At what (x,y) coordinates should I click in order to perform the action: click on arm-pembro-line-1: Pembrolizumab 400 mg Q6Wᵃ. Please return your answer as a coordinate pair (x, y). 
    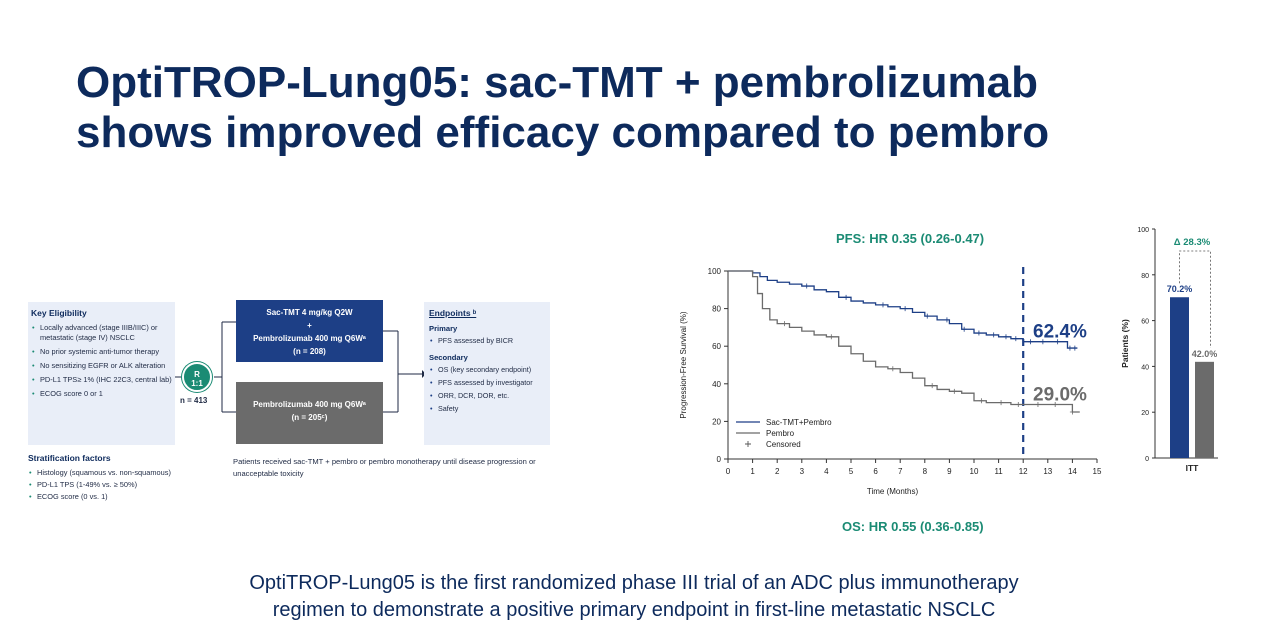
    Looking at the image, I should click on (309, 404).